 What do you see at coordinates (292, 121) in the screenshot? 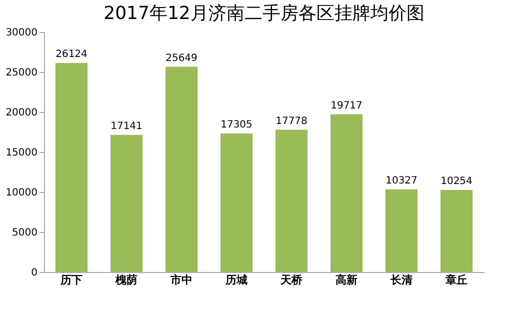
I see `data-label: 17778` at bounding box center [292, 121].